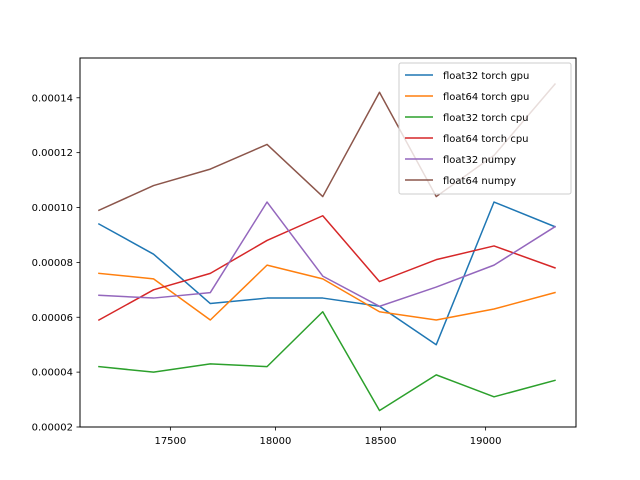 The width and height of the screenshot is (640, 480). What do you see at coordinates (52, 318) in the screenshot?
I see `y-tick-label: 0.00006` at bounding box center [52, 318].